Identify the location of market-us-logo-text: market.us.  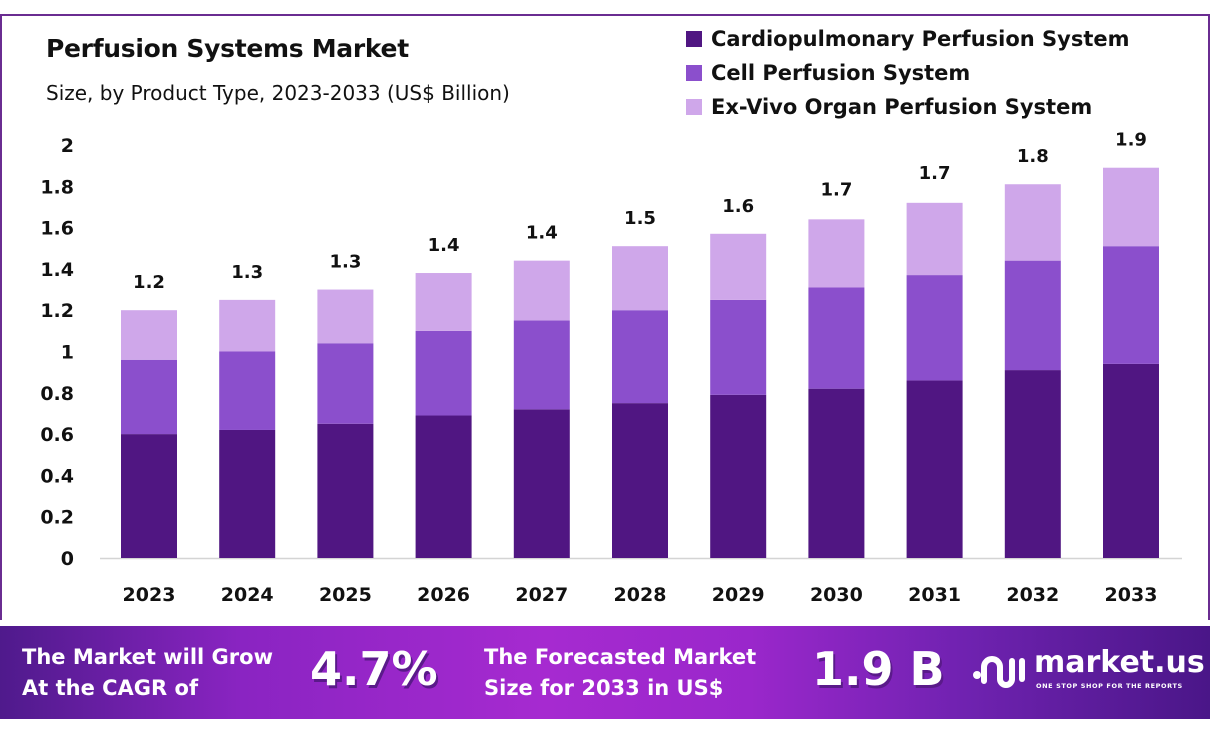
(1119, 662).